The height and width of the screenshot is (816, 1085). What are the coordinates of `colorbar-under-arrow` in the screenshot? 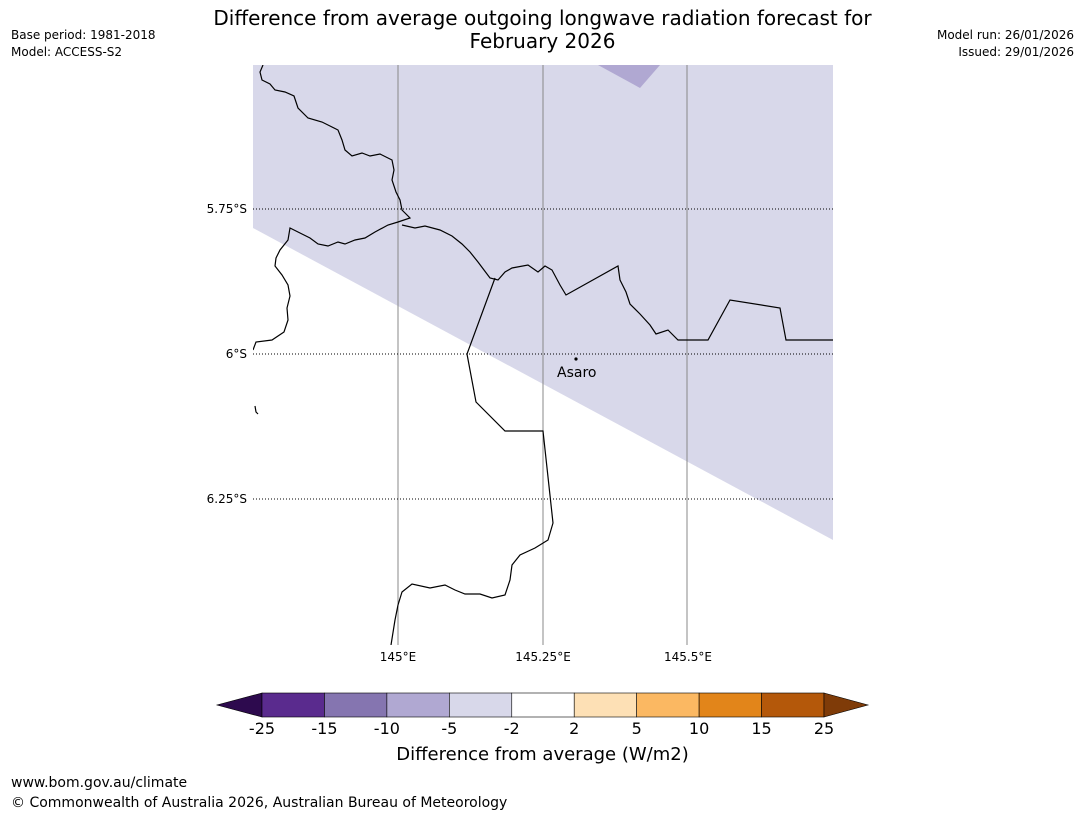 It's located at (239, 705).